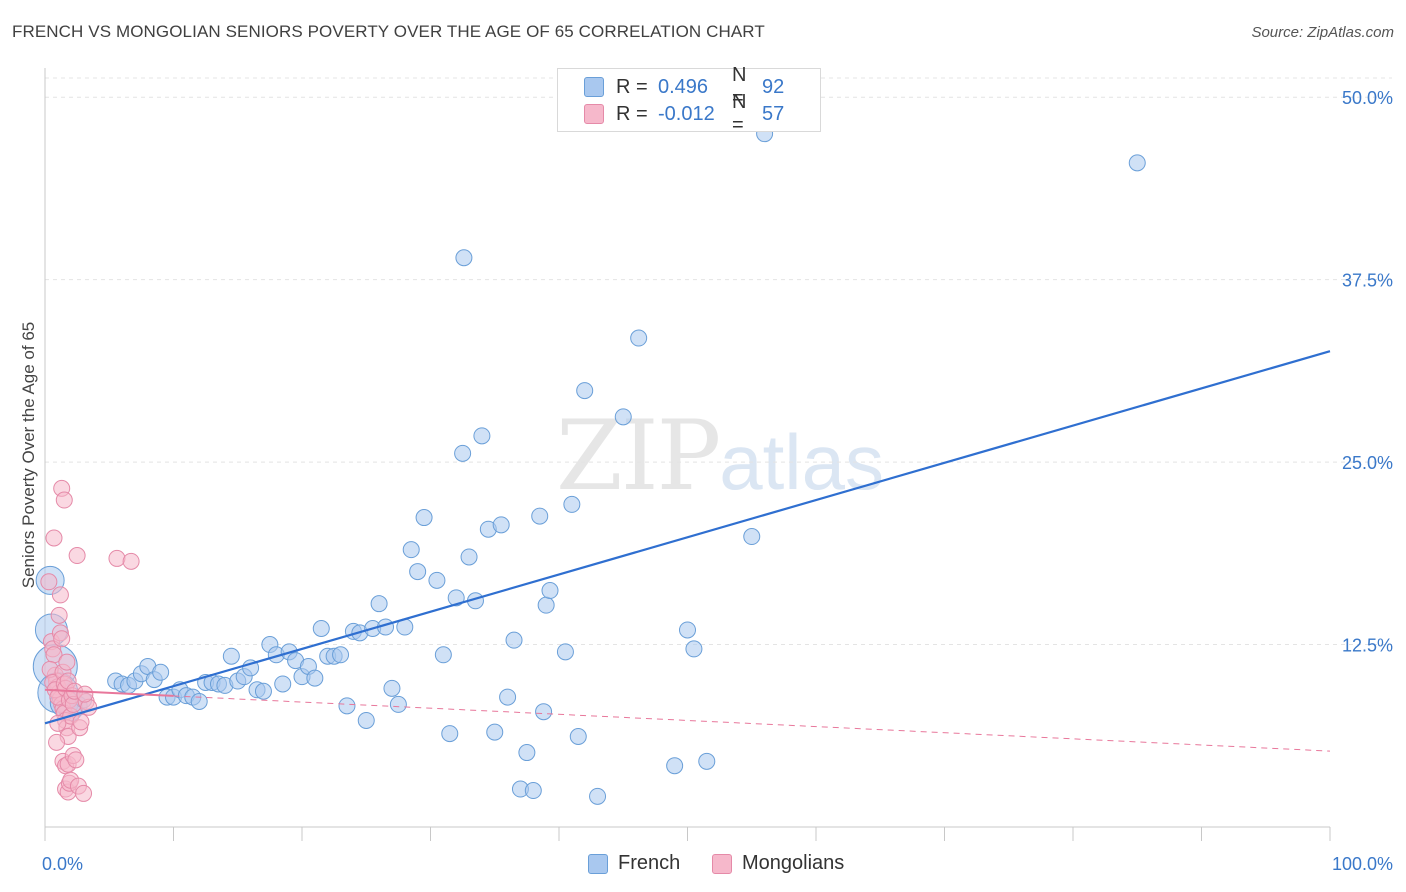 Image resolution: width=1406 pixels, height=892 pixels. I want to click on legend-row-mongolians: R = -0.012 N = 57, so click(684, 113).